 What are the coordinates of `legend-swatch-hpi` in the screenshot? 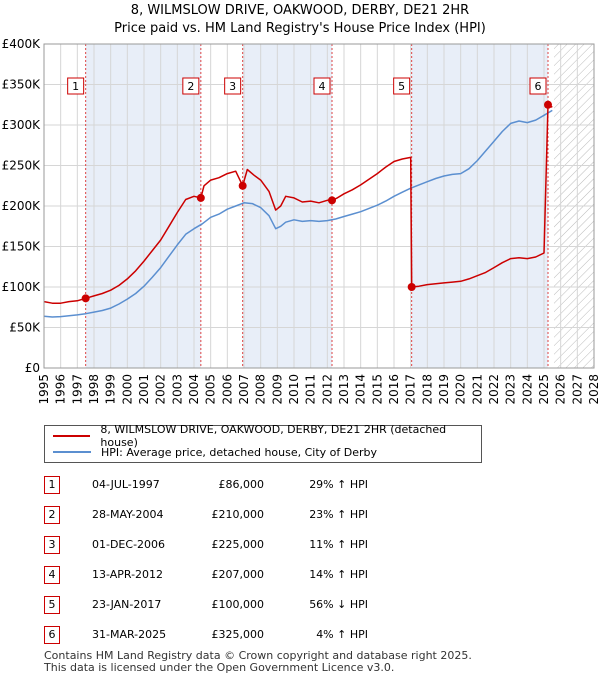 It's located at (72, 452).